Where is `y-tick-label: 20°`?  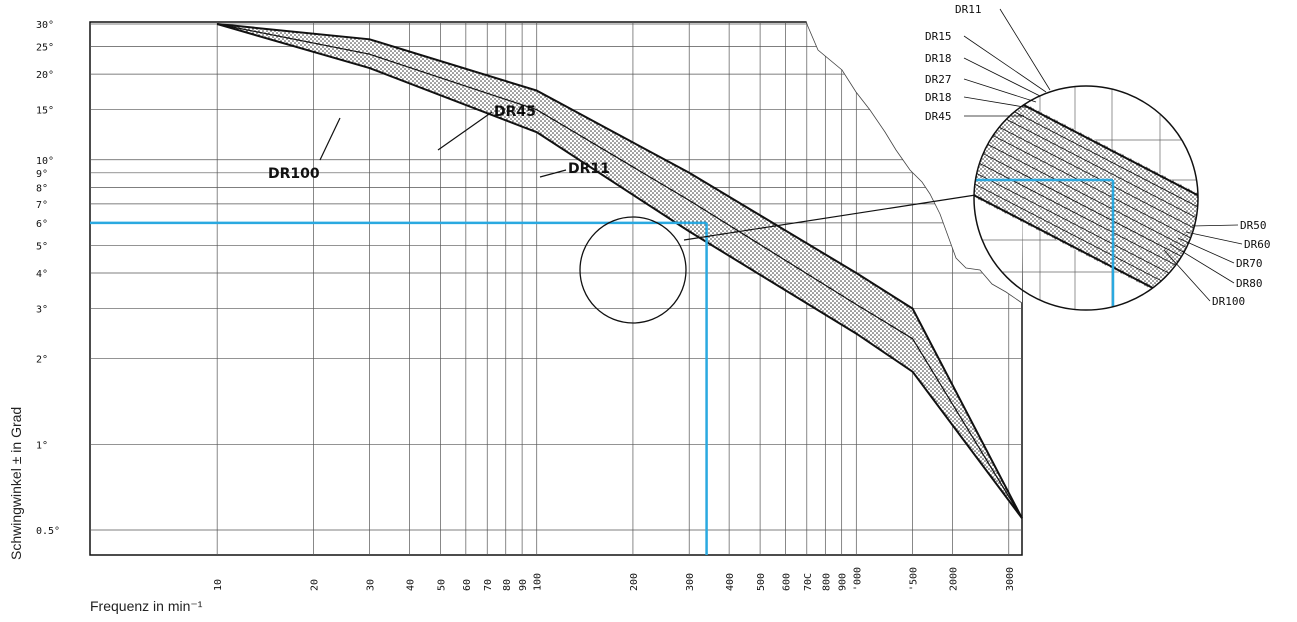 y-tick-label: 20° is located at coordinates (45, 75).